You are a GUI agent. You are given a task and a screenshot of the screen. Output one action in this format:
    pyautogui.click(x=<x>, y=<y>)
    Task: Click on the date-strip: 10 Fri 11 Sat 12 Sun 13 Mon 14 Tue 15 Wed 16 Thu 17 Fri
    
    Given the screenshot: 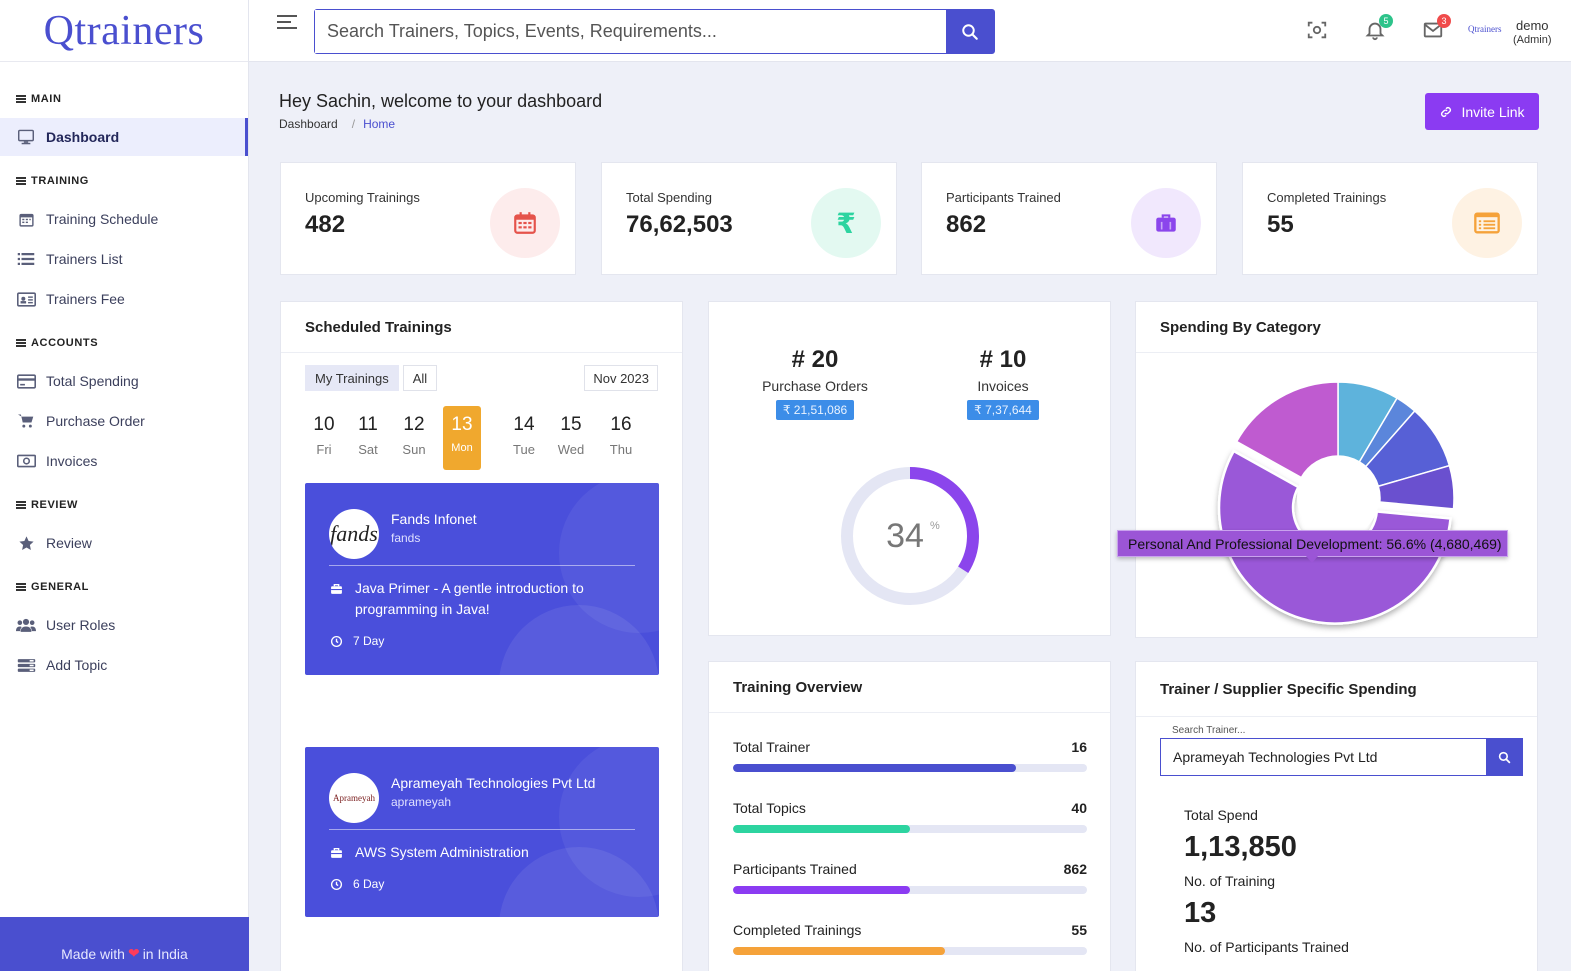 What is the action you would take?
    pyautogui.click(x=482, y=439)
    